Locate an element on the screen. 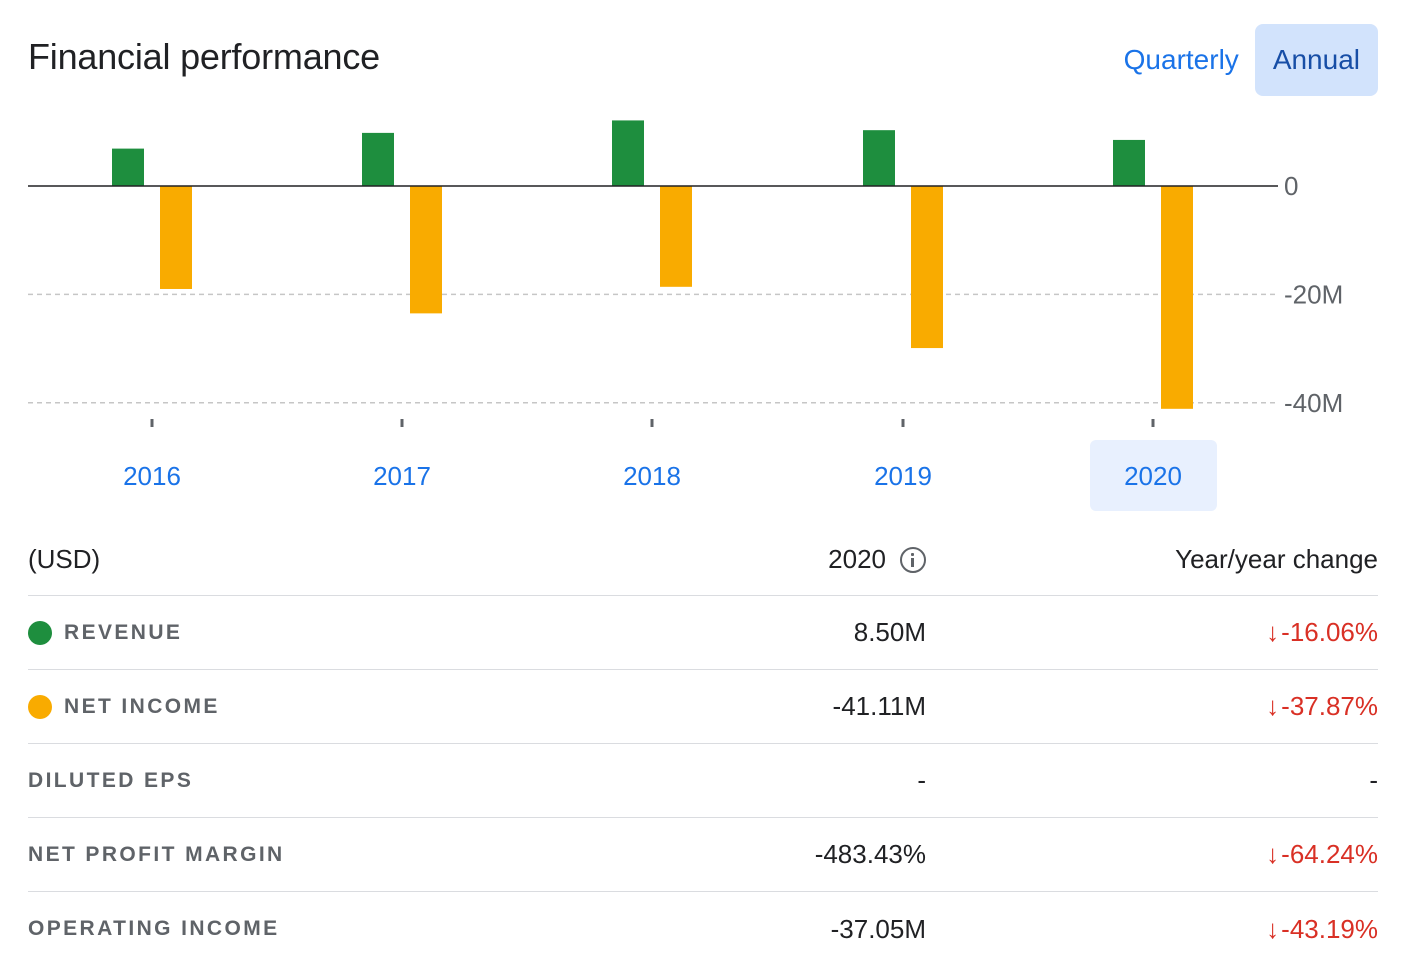  metric-change-text: -64.24% is located at coordinates (1329, 854).